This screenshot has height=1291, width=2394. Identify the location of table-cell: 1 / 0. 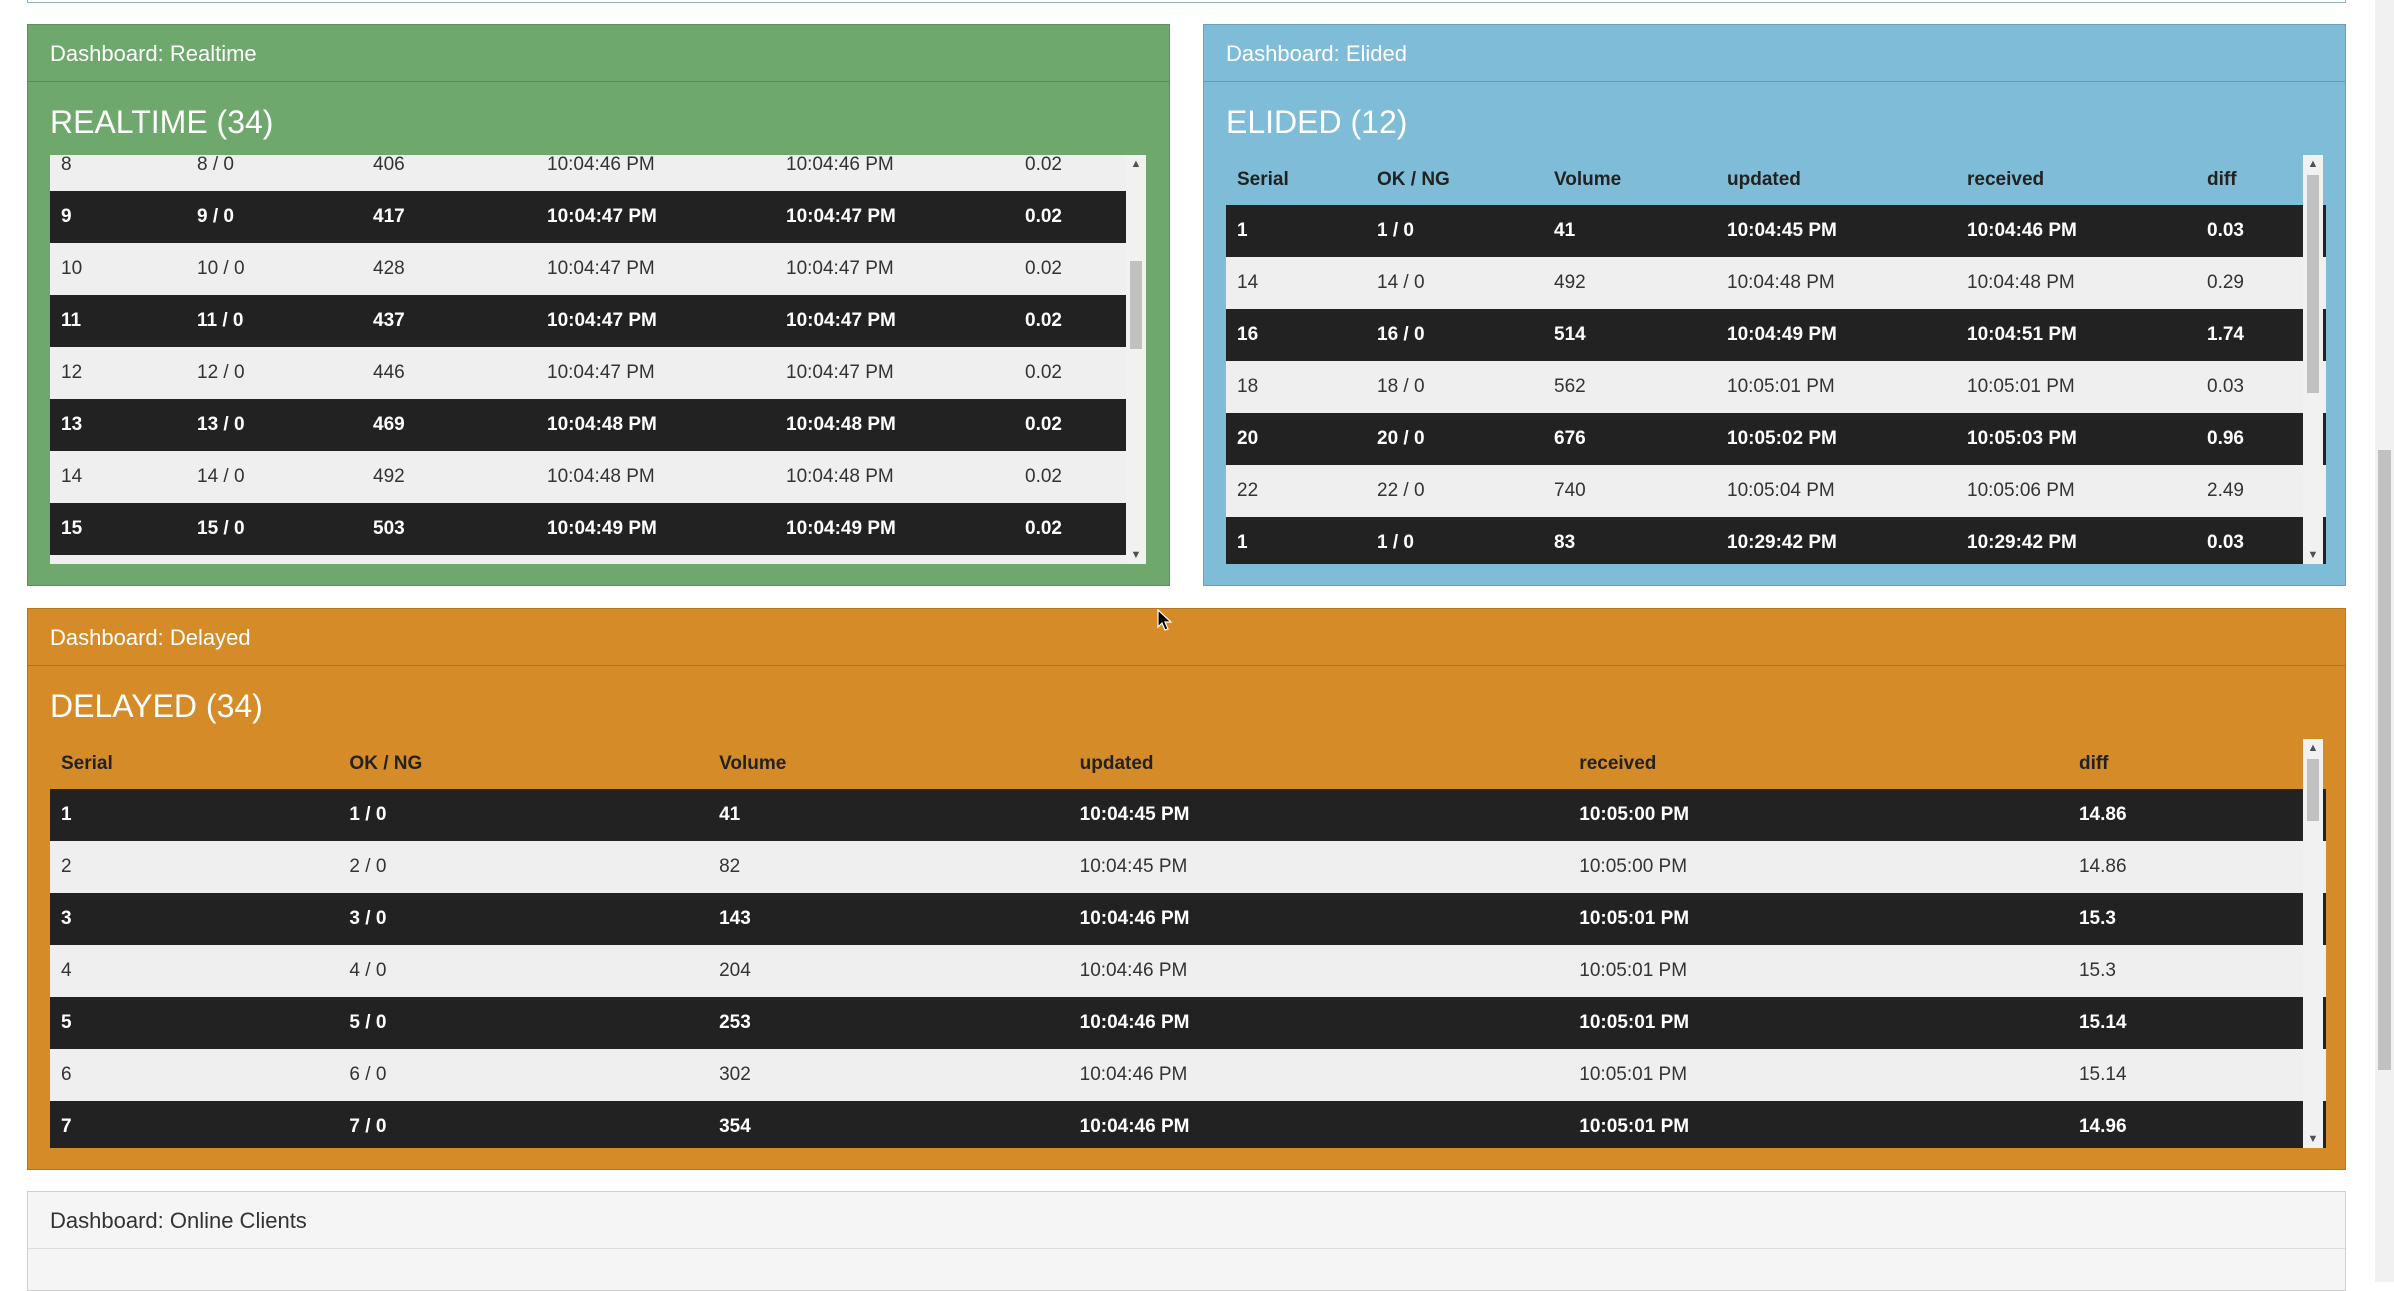
(1454, 540).